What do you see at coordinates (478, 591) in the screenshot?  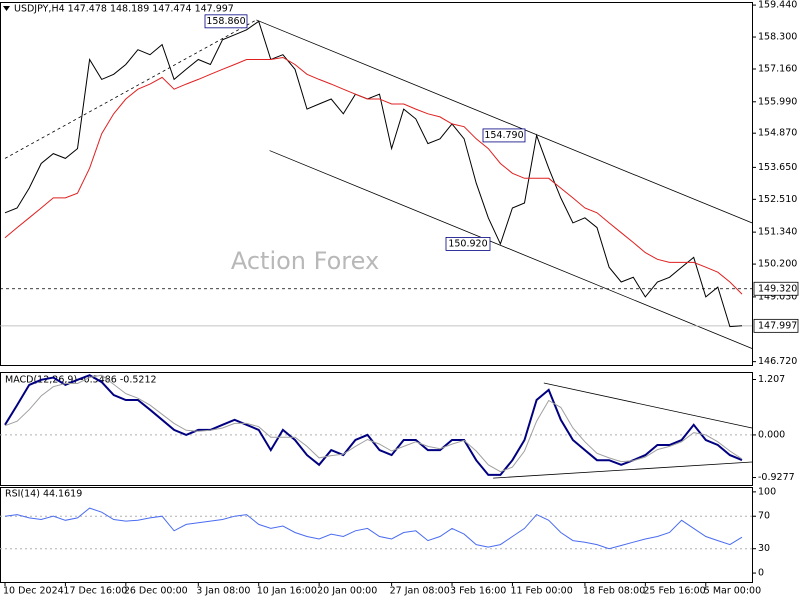 I see `x-tick-label: 3 Feb 16:00` at bounding box center [478, 591].